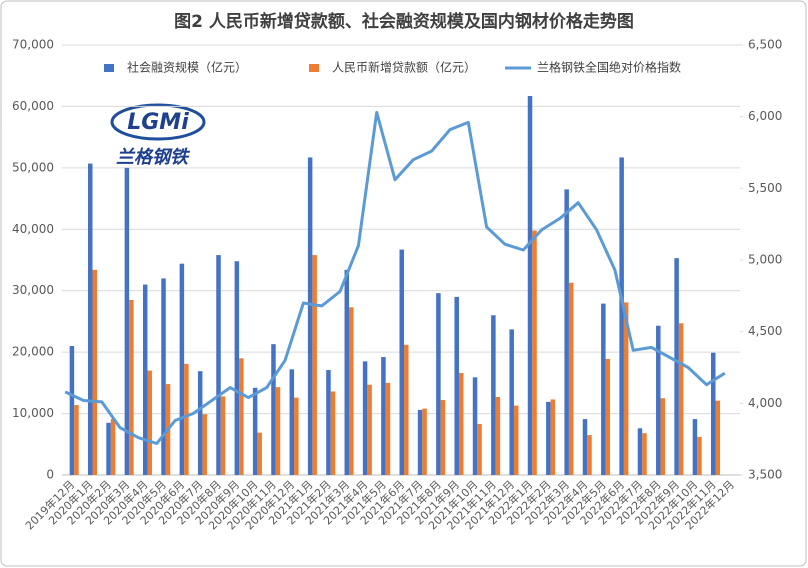 This screenshot has width=808, height=568. Describe the element at coordinates (404, 67) in the screenshot. I see `legend-label: 人民币新增贷款额（亿元）` at that location.